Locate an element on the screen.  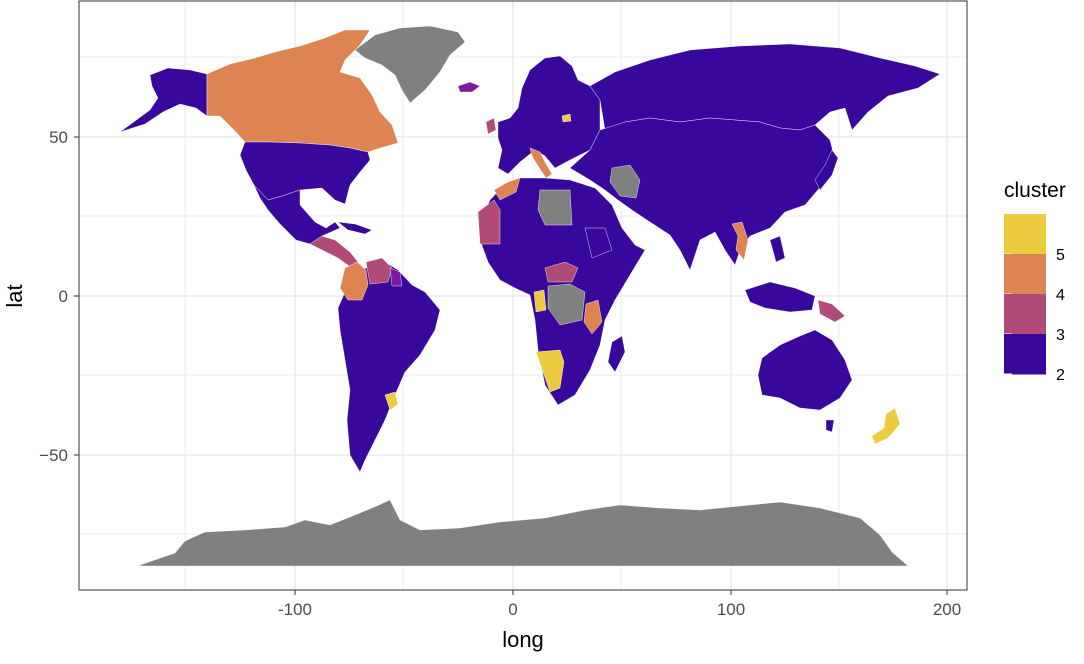
region-tasmania is located at coordinates (830, 426).